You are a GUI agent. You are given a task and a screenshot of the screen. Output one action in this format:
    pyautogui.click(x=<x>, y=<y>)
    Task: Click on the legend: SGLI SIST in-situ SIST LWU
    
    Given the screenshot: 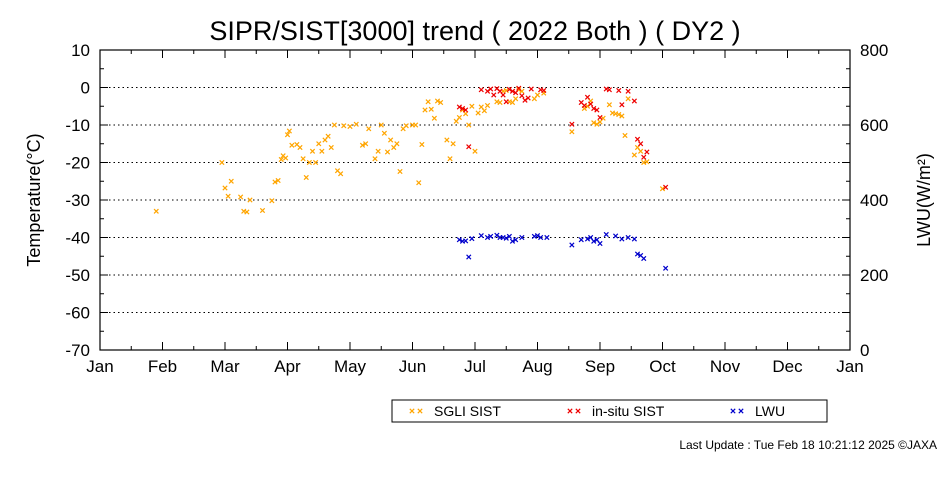 What is the action you would take?
    pyautogui.click(x=609, y=411)
    